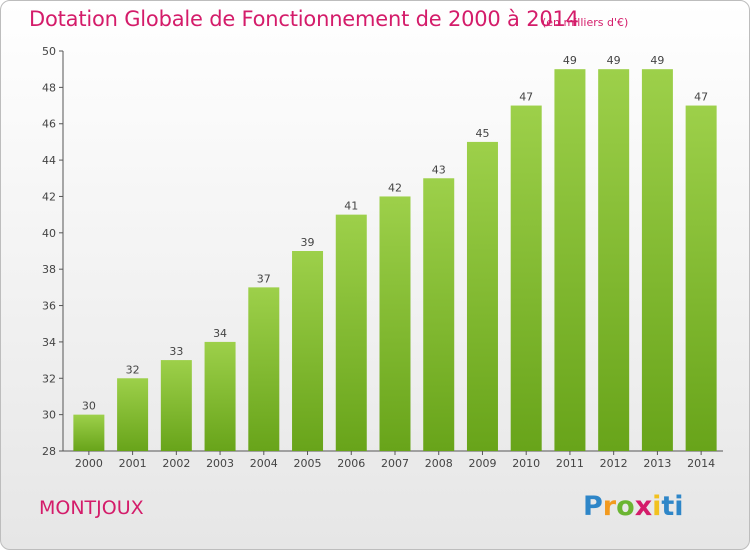 The image size is (750, 550). I want to click on logo-letter: P, so click(593, 506).